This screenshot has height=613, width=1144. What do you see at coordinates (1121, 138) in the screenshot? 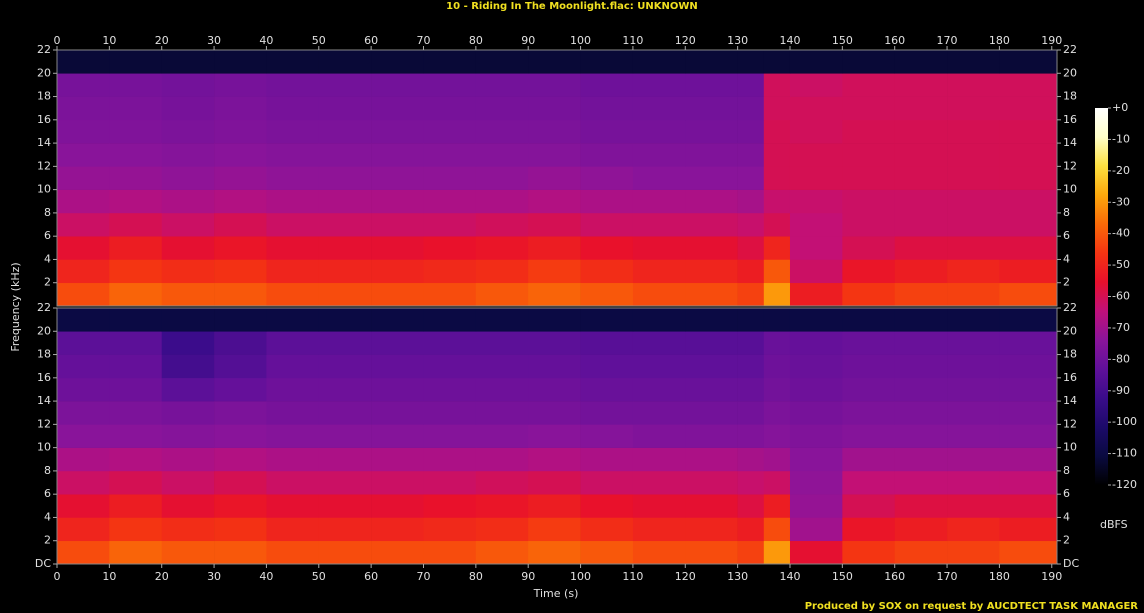
I see `colorbar-tick-label: -10` at bounding box center [1121, 138].